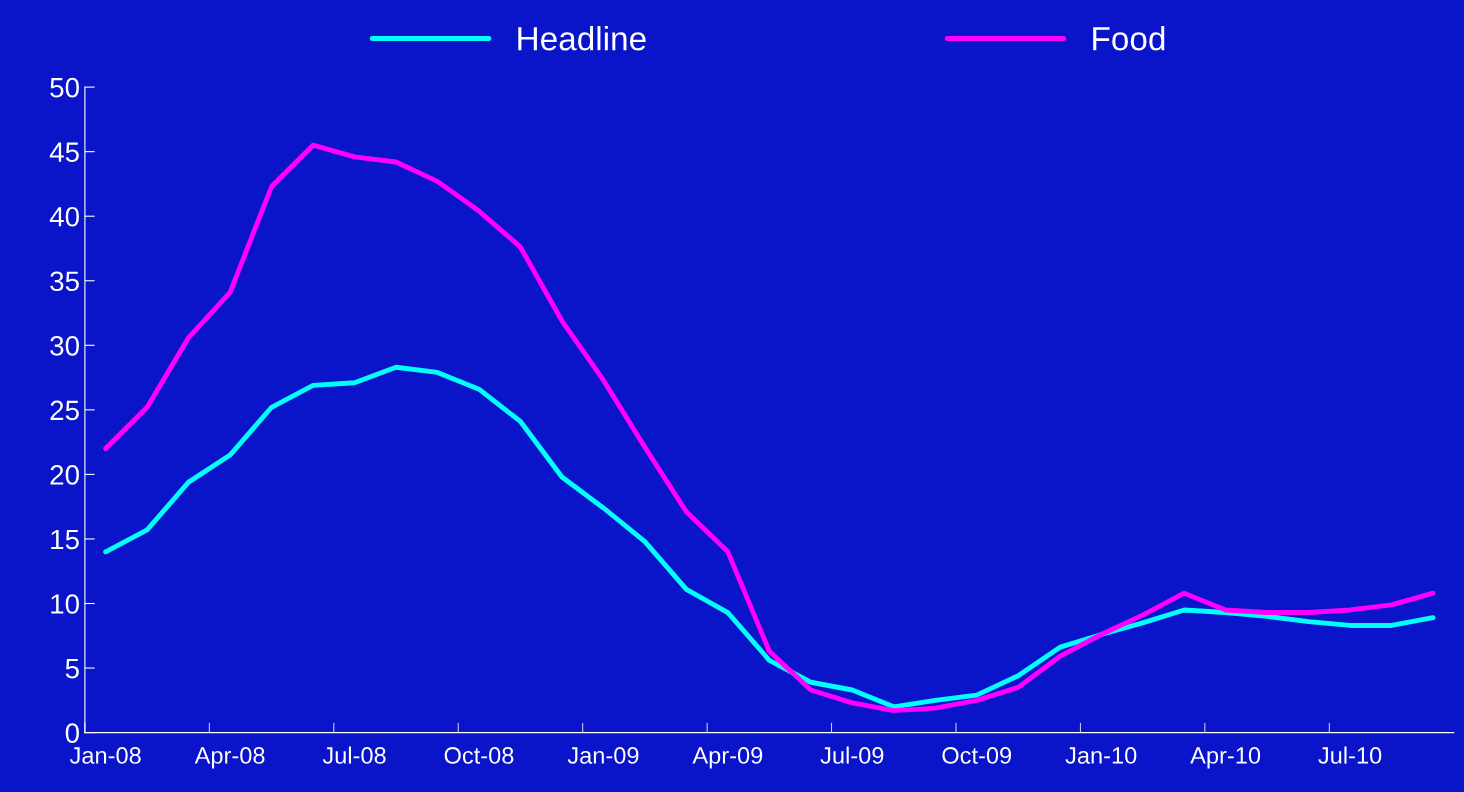 Image resolution: width=1464 pixels, height=792 pixels. Describe the element at coordinates (977, 755) in the screenshot. I see `x-tick-label: Oct-09` at that location.